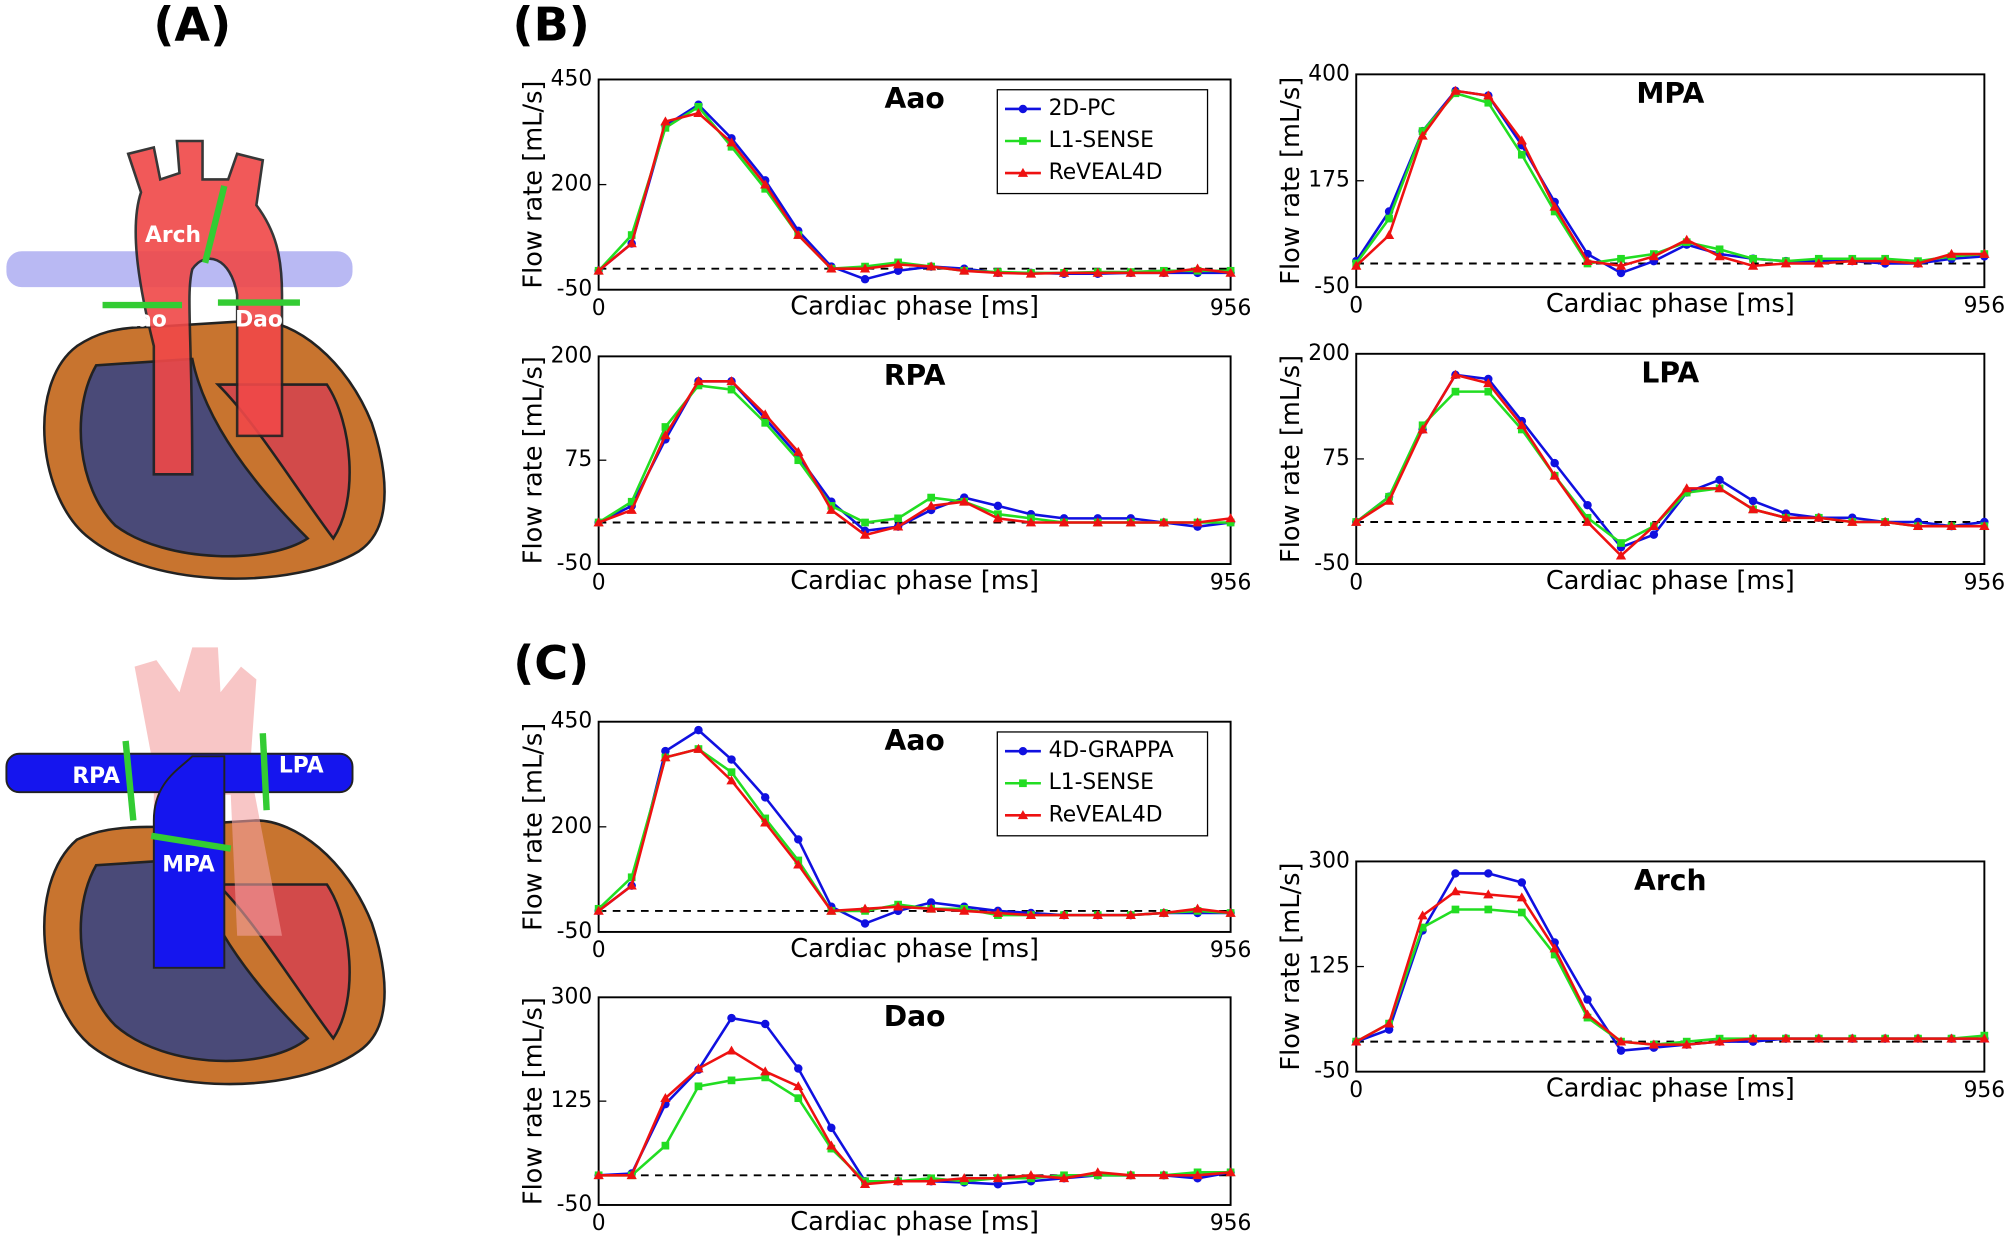 Image resolution: width=2010 pixels, height=1246 pixels. Describe the element at coordinates (191, 842) in the screenshot. I see `slice-plane` at that location.